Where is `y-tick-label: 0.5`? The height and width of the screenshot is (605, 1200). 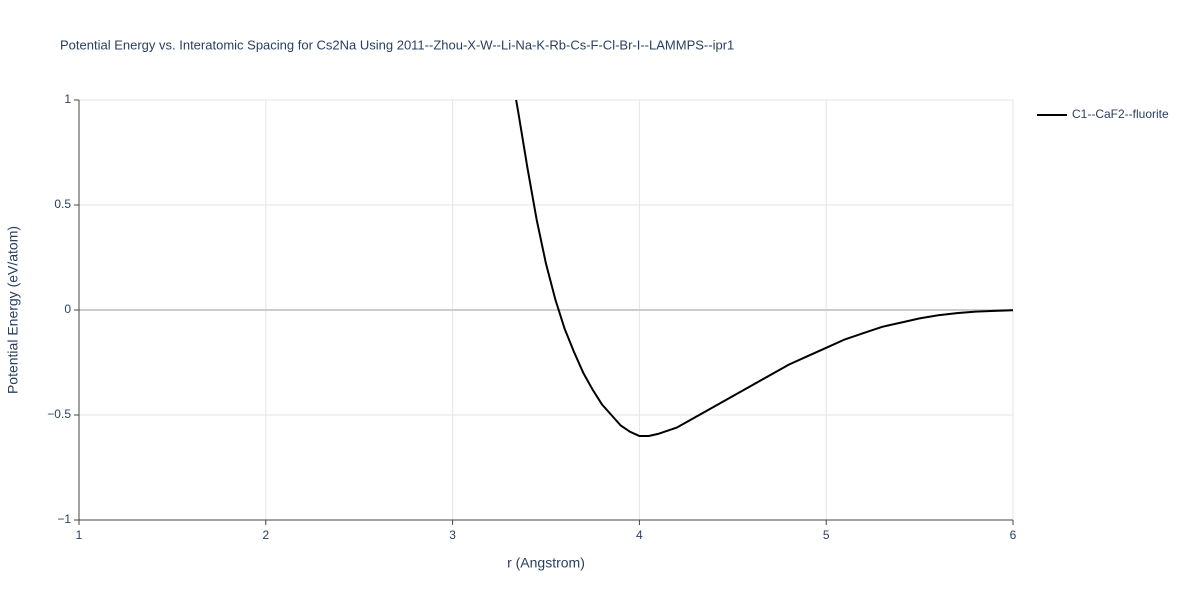
y-tick-label: 0.5 is located at coordinates (62, 204).